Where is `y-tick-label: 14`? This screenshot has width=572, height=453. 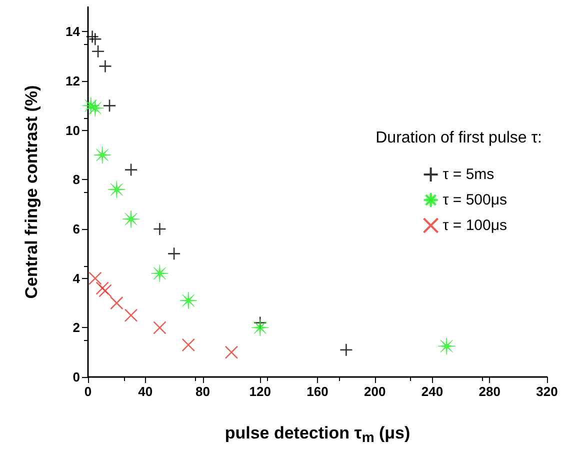 y-tick-label: 14 is located at coordinates (73, 32).